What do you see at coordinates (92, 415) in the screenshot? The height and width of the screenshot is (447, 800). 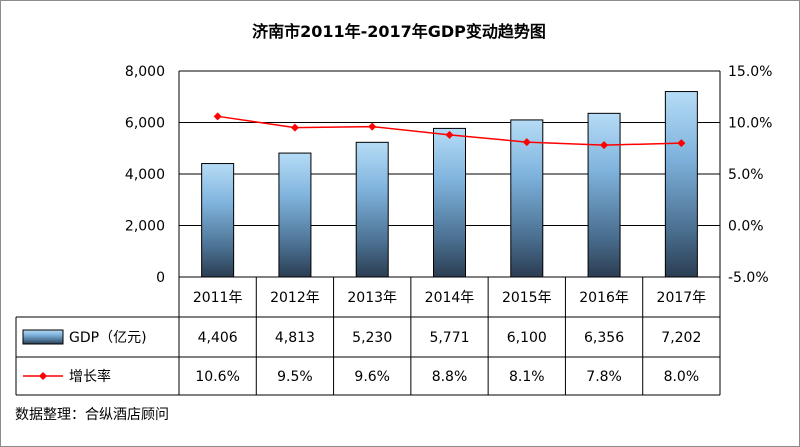 I see `source-note: 数据整理：合纵酒店顾问` at bounding box center [92, 415].